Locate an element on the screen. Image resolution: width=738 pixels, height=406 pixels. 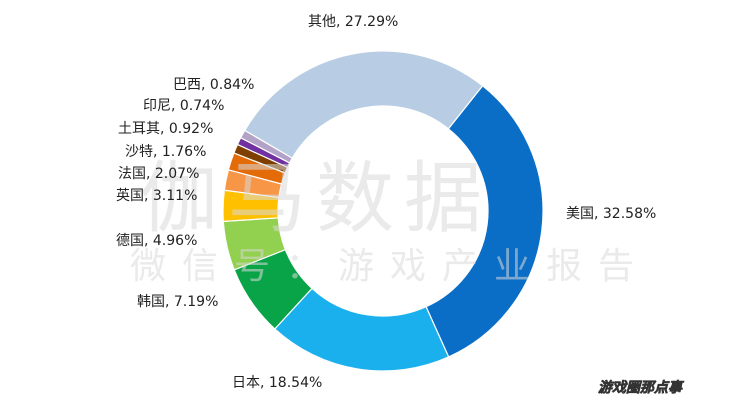
slice-label-7: 土耳其, 0.92% is located at coordinates (165, 129).